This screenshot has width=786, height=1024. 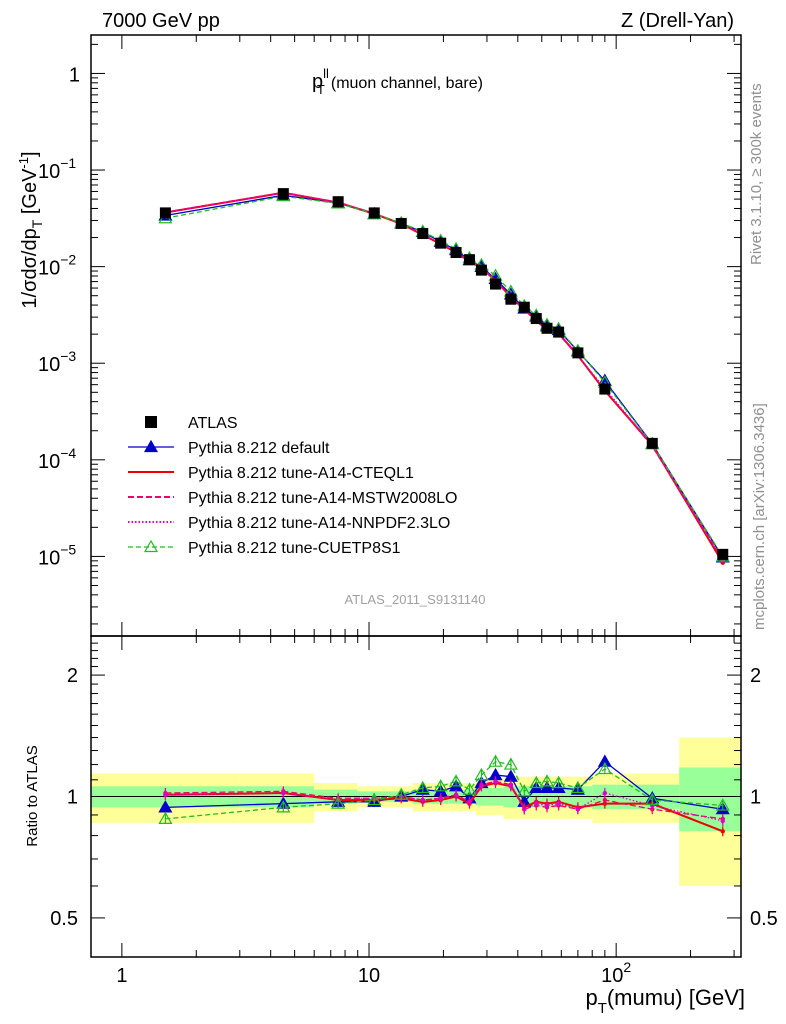 I want to click on ratio-line-cteql1, so click(x=444, y=807).